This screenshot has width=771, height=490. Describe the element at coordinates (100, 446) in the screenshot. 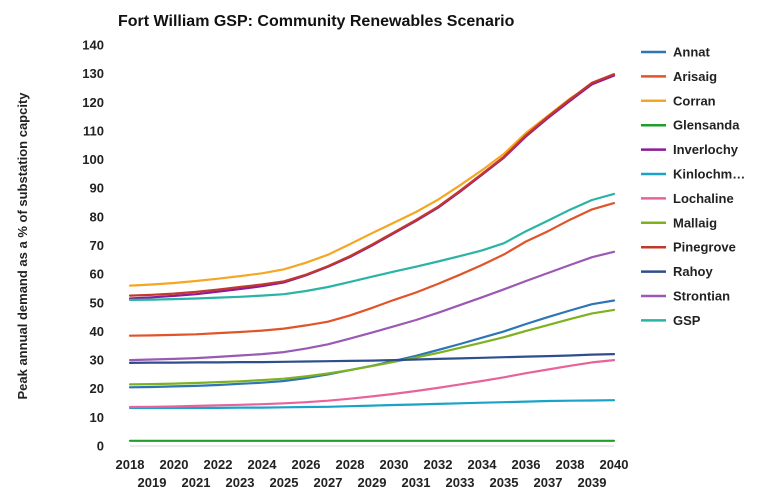

I see `y-tick-label: 0` at that location.